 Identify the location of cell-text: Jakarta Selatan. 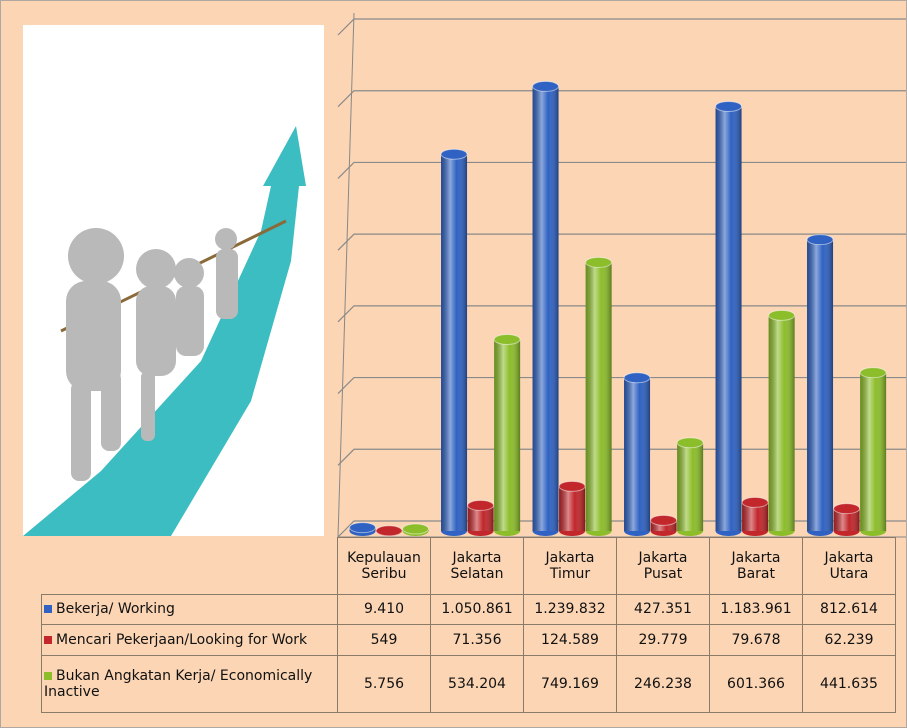
(477, 565).